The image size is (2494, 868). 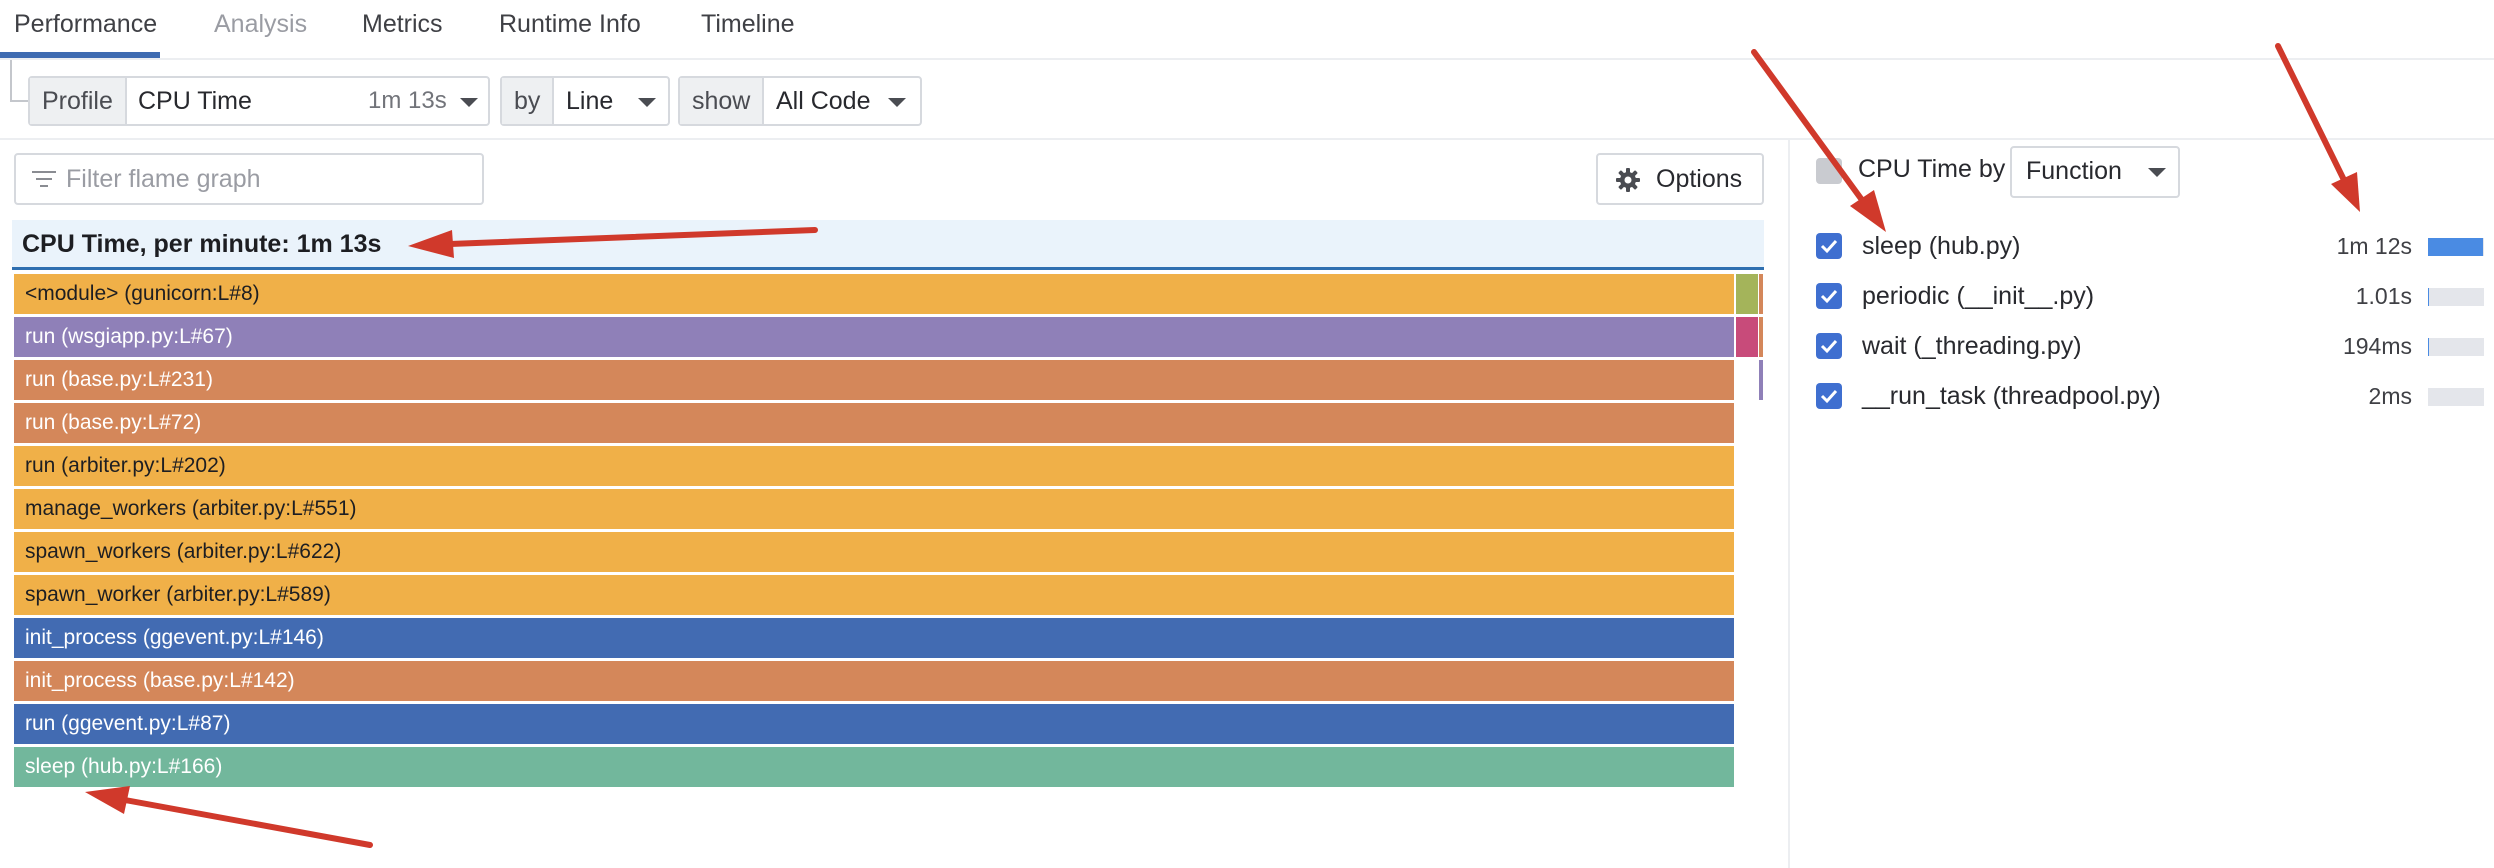 What do you see at coordinates (874, 681) in the screenshot?
I see `flame-frame: init_process (base.py:L#142)` at bounding box center [874, 681].